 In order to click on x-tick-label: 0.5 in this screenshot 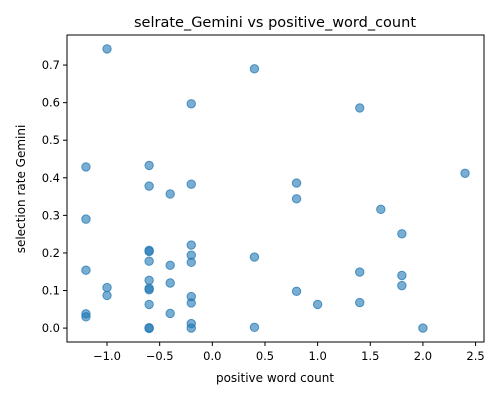, I will do `click(265, 356)`.